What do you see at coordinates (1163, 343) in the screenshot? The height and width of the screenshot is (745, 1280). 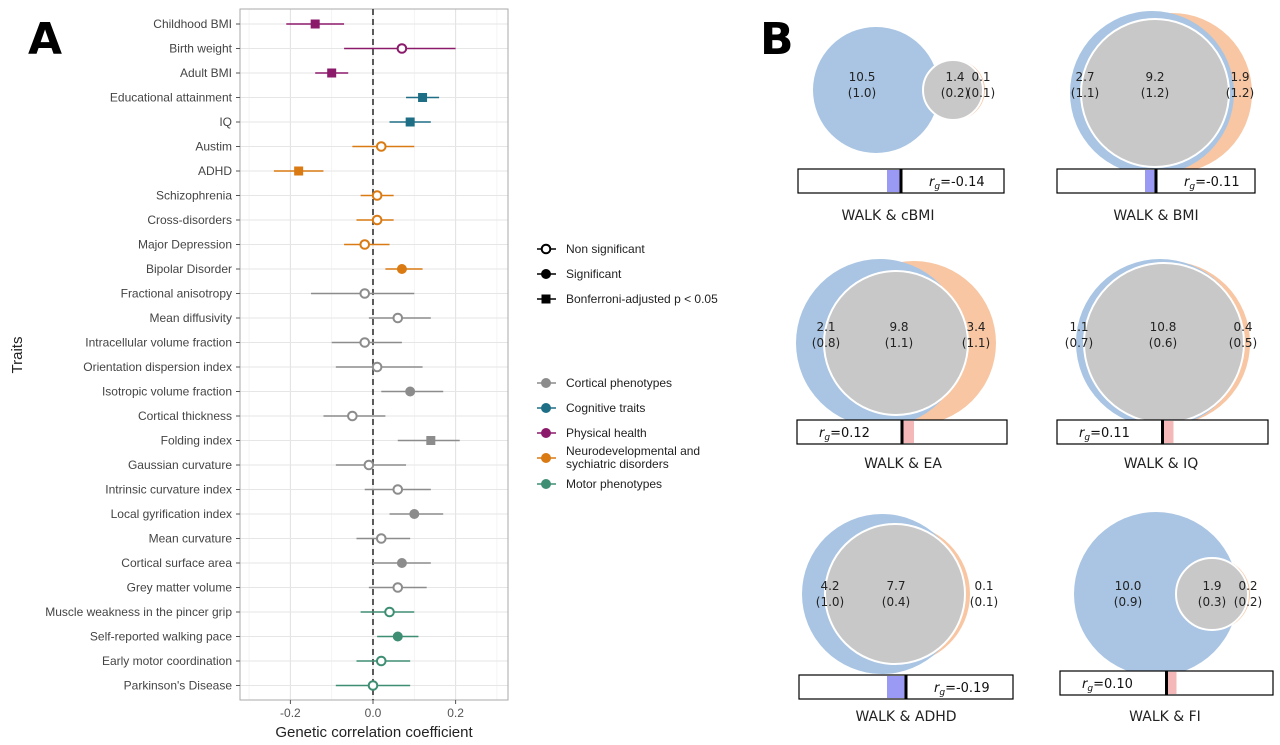 I see `venn-overlap-se: (0.6)` at bounding box center [1163, 343].